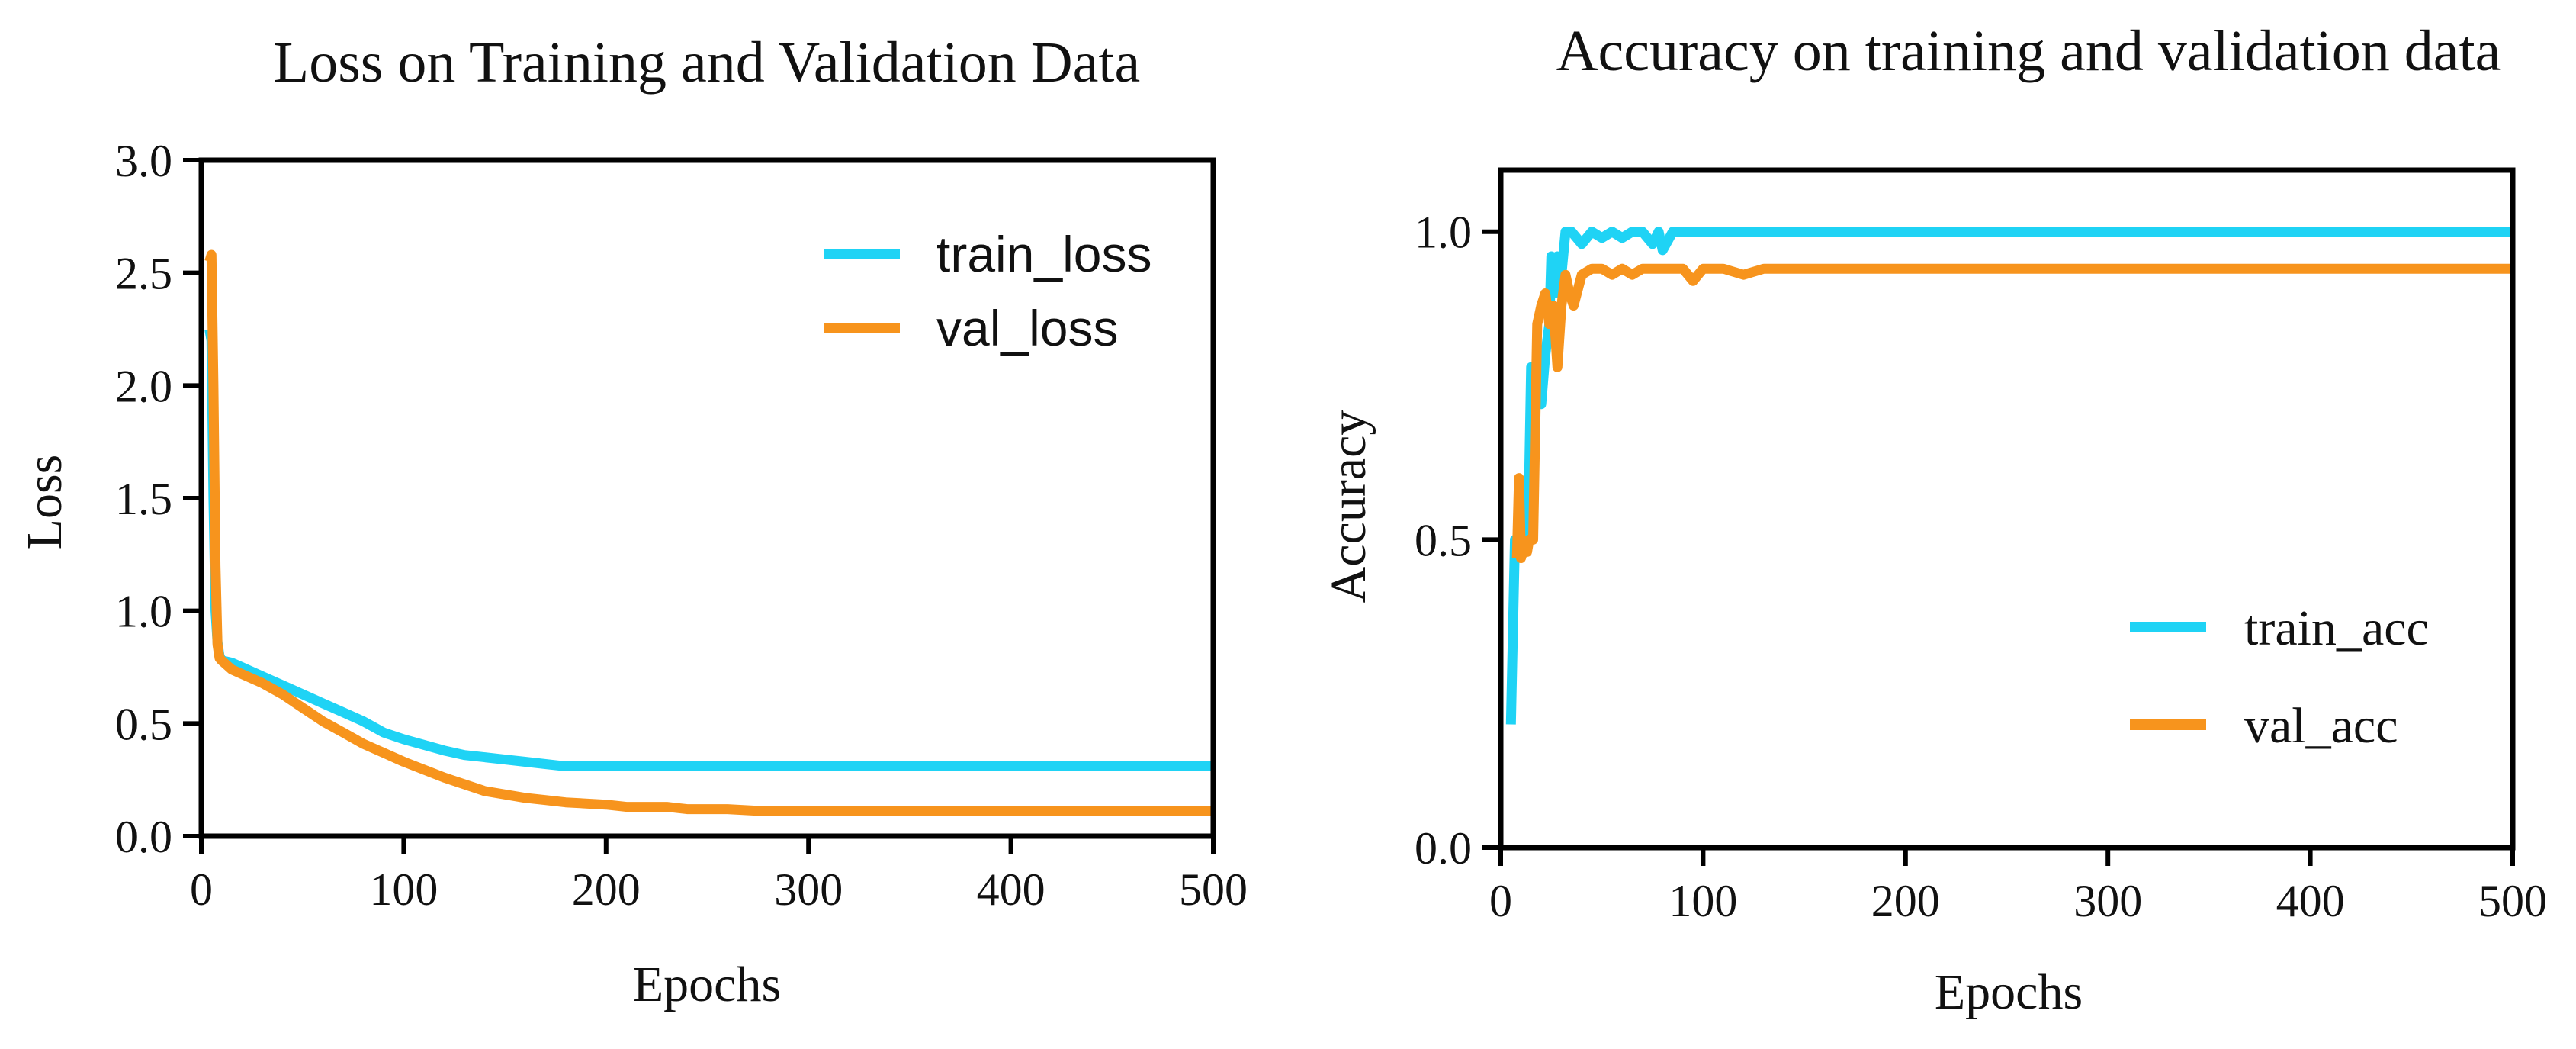  What do you see at coordinates (2009, 992) in the screenshot?
I see `accuracy-x-axis-label: Epochs` at bounding box center [2009, 992].